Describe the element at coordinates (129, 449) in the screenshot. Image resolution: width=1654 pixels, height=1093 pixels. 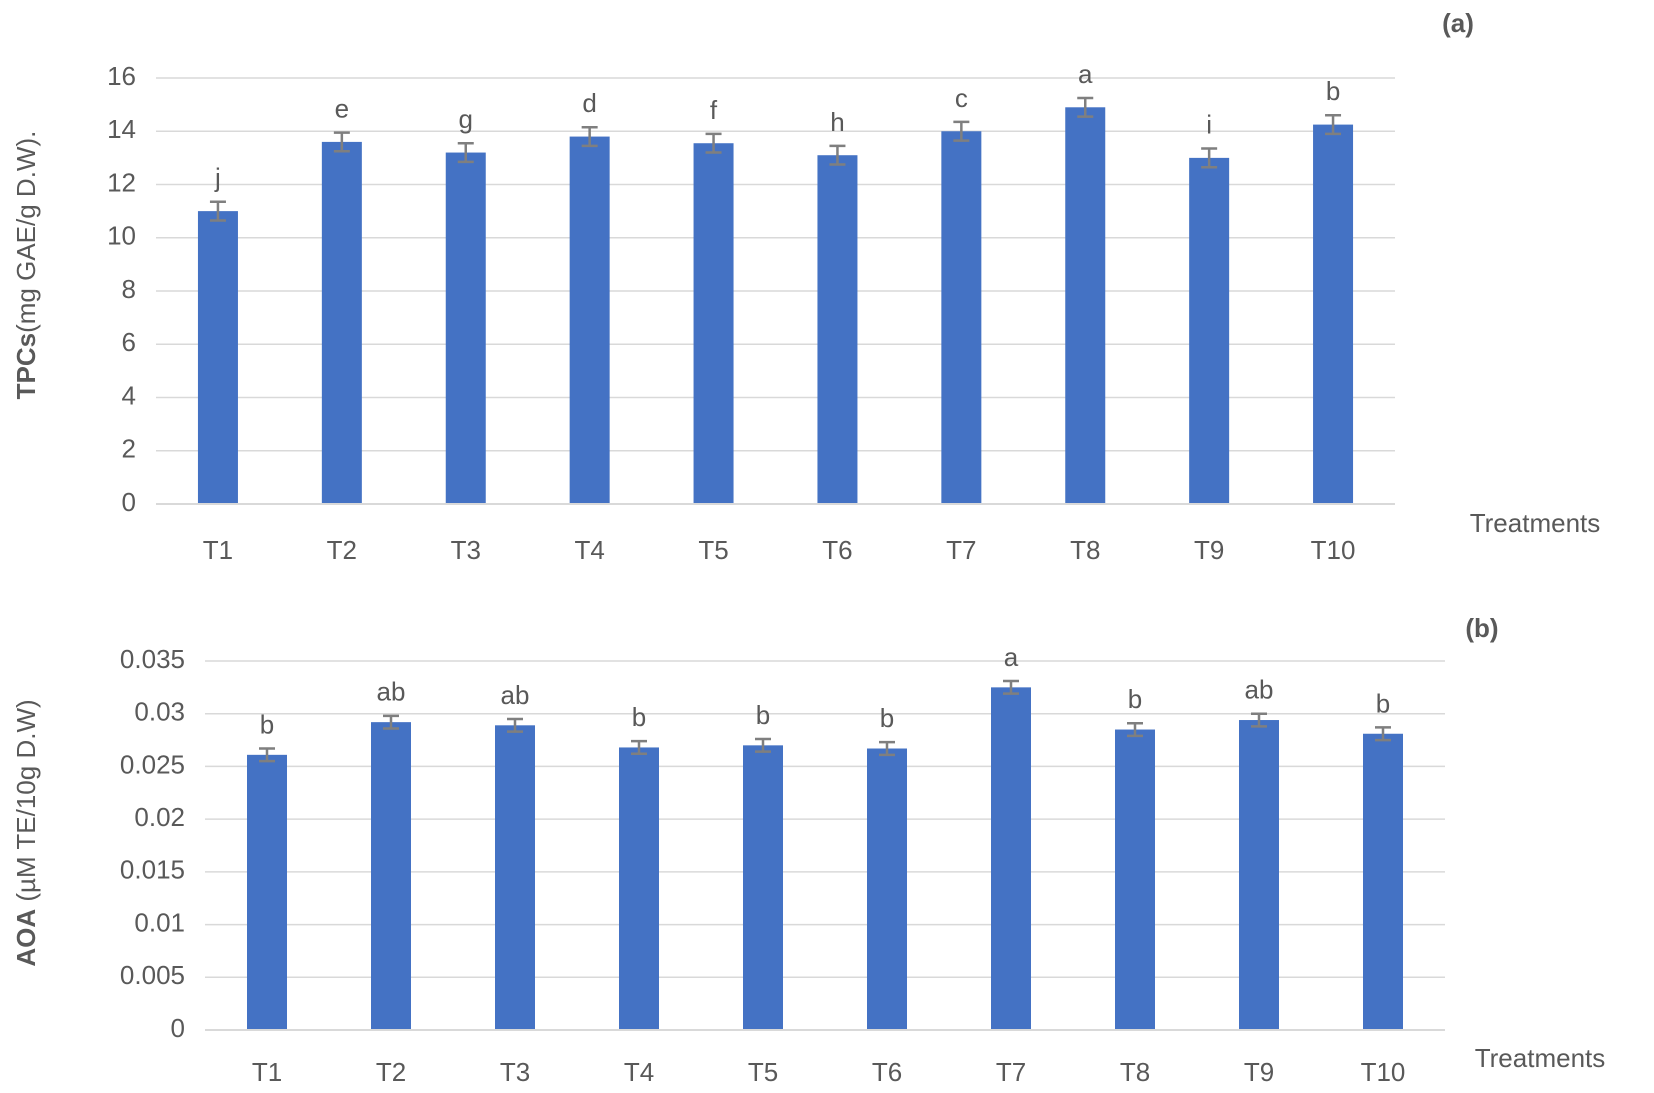
I see `y-tick-label: 2` at that location.